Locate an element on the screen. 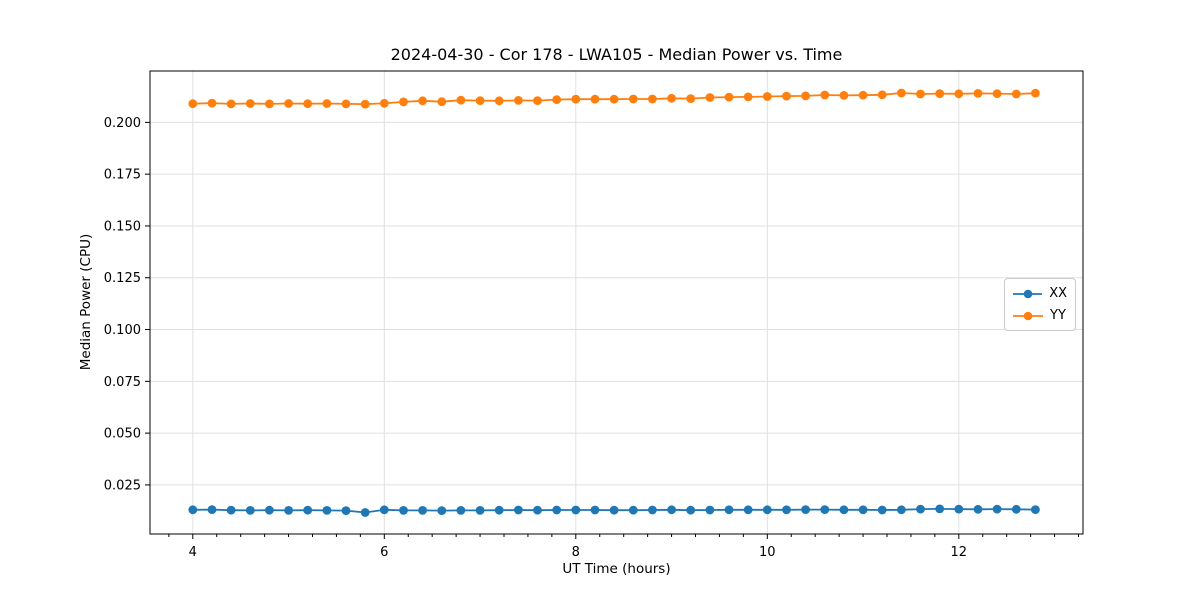  y-tick-label: 0.150 is located at coordinates (122, 226).